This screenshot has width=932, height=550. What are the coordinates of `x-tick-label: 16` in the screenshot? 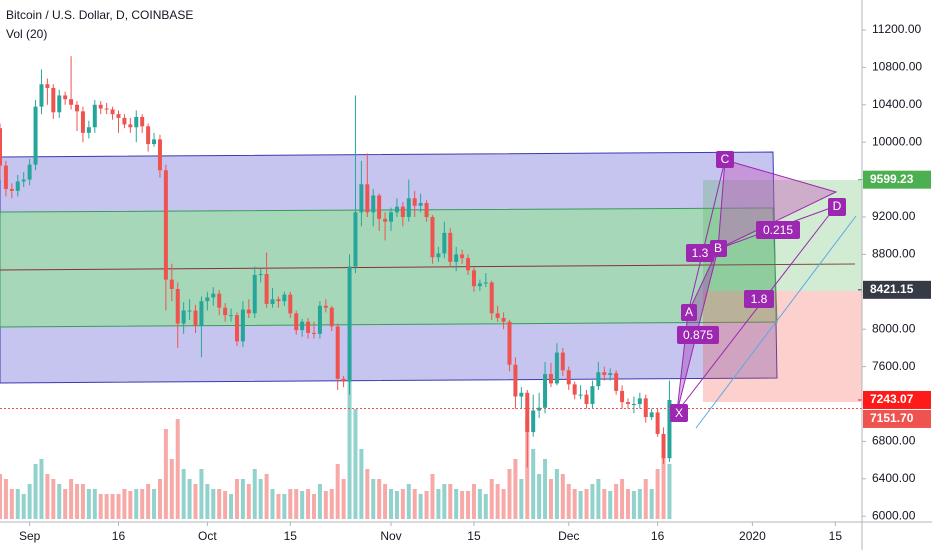 It's located at (119, 536).